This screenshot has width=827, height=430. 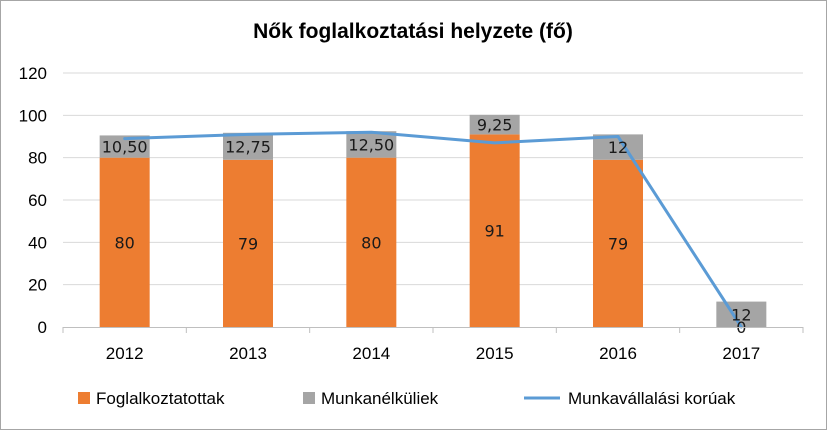 I want to click on data-label-unemployed: 12,75, so click(x=248, y=146).